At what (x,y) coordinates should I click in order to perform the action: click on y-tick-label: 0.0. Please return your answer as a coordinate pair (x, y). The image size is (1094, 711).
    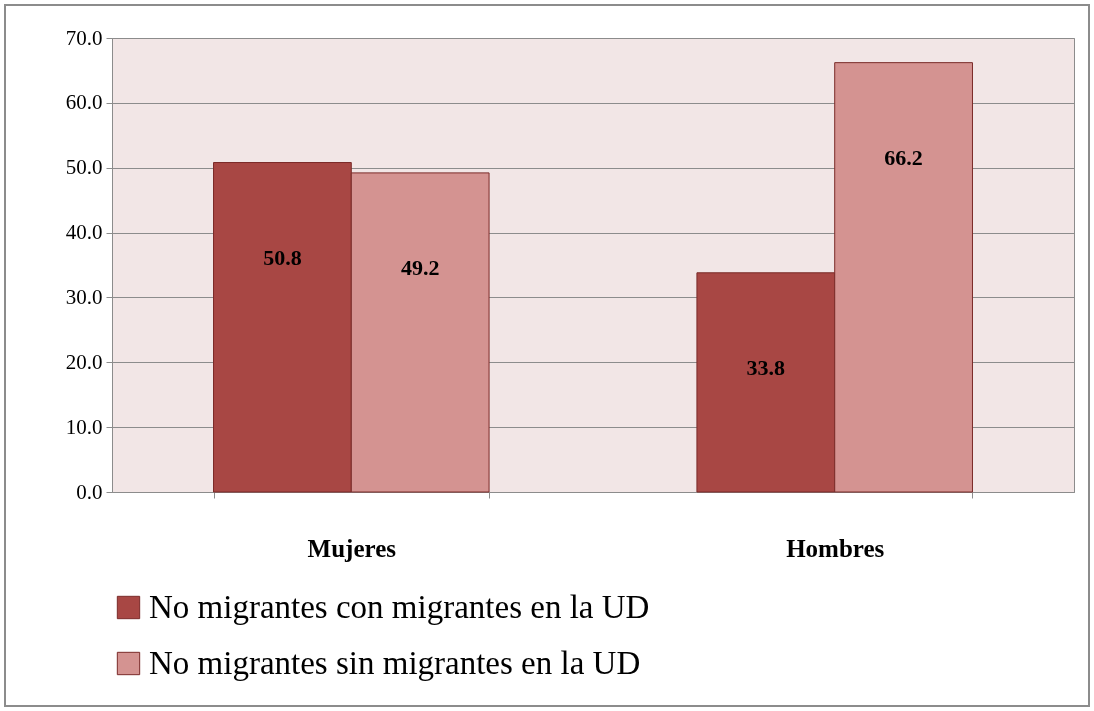
    Looking at the image, I should click on (89, 491).